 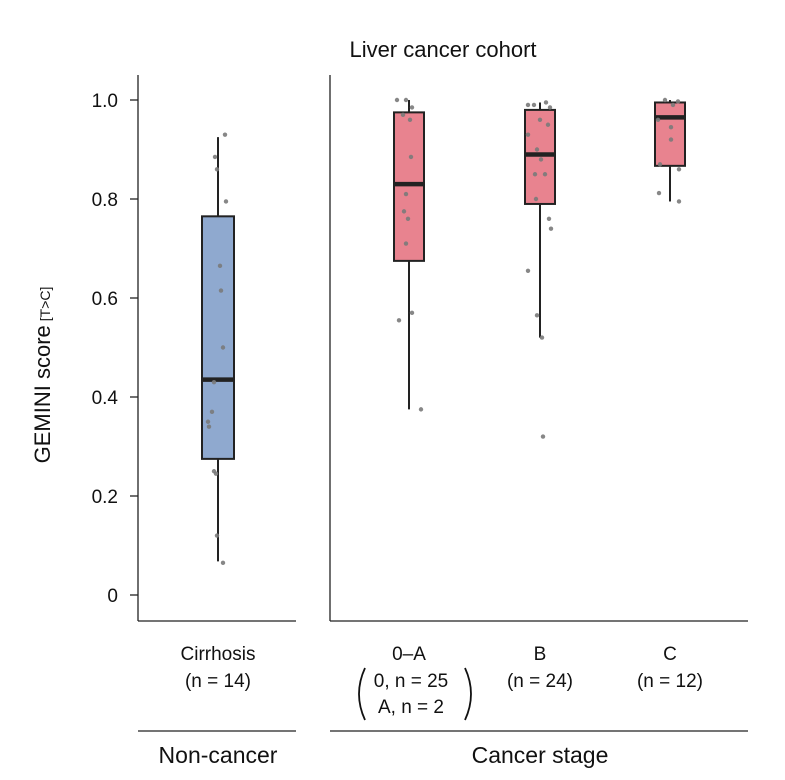 I want to click on category-open-paren-0a, so click(x=362, y=694).